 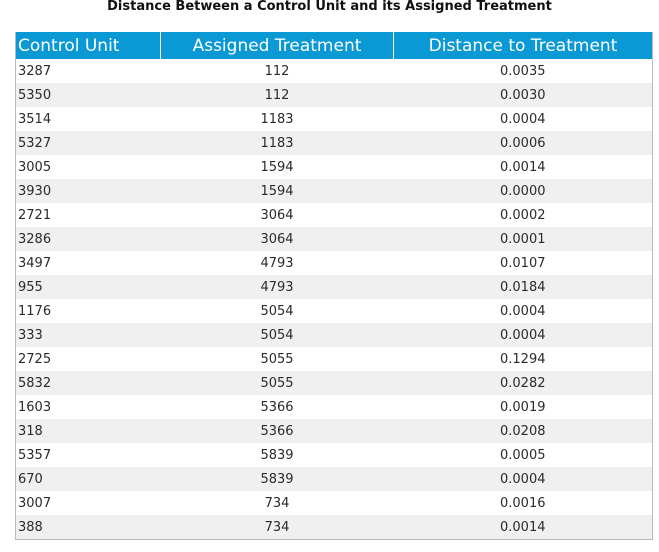 I want to click on table-row: 3007 734 0.0016, so click(x=334, y=503).